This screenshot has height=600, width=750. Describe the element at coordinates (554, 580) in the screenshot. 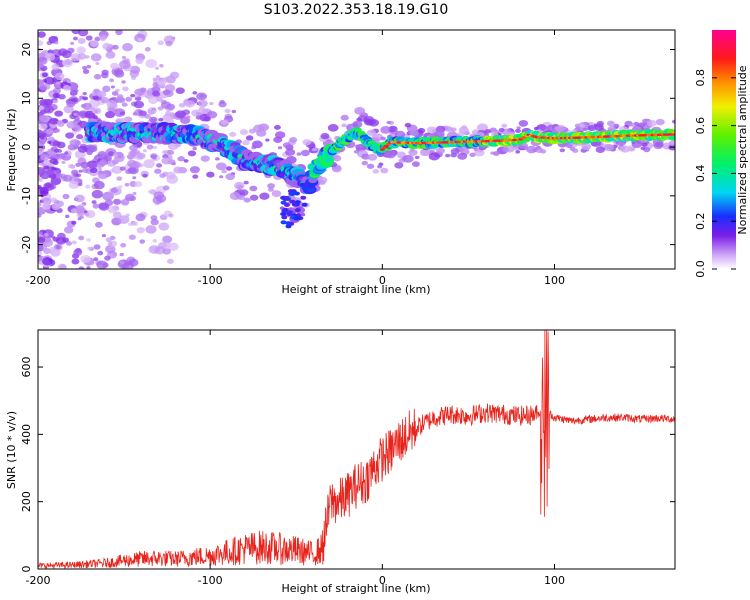

I see `x-tick-label: 100` at that location.